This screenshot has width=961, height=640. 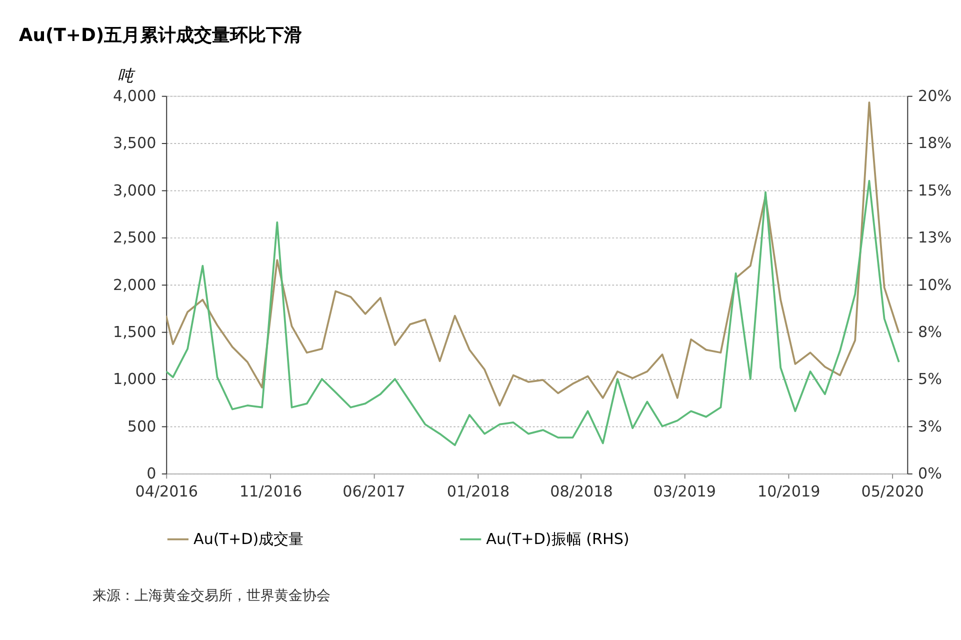 What do you see at coordinates (270, 491) in the screenshot?
I see `x-tick-label: 11/2016` at bounding box center [270, 491].